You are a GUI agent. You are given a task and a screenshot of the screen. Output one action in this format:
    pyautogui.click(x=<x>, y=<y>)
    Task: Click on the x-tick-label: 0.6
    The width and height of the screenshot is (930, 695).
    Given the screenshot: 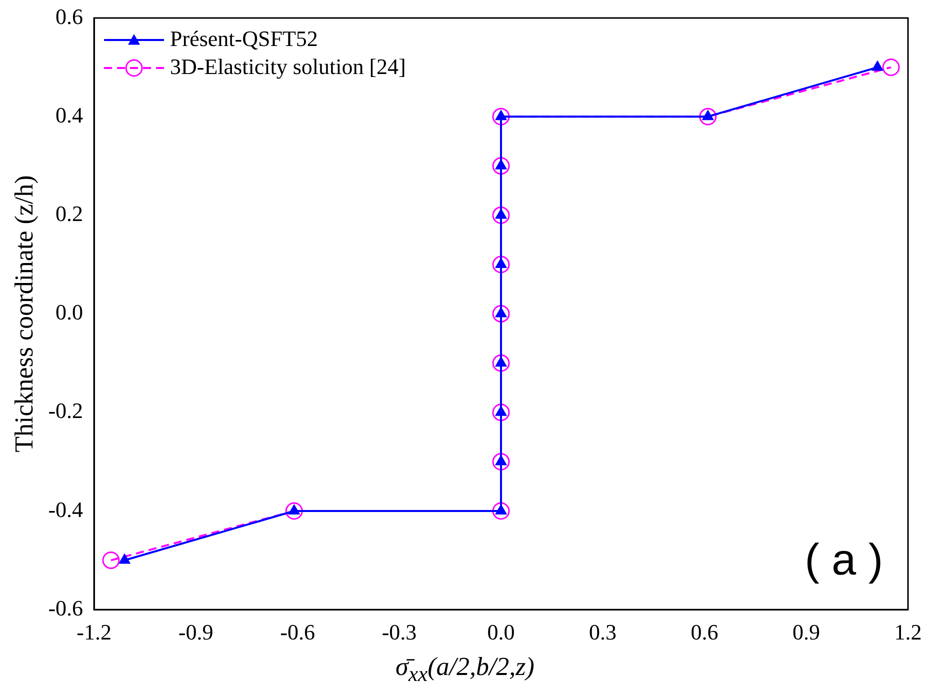 What is the action you would take?
    pyautogui.click(x=704, y=632)
    